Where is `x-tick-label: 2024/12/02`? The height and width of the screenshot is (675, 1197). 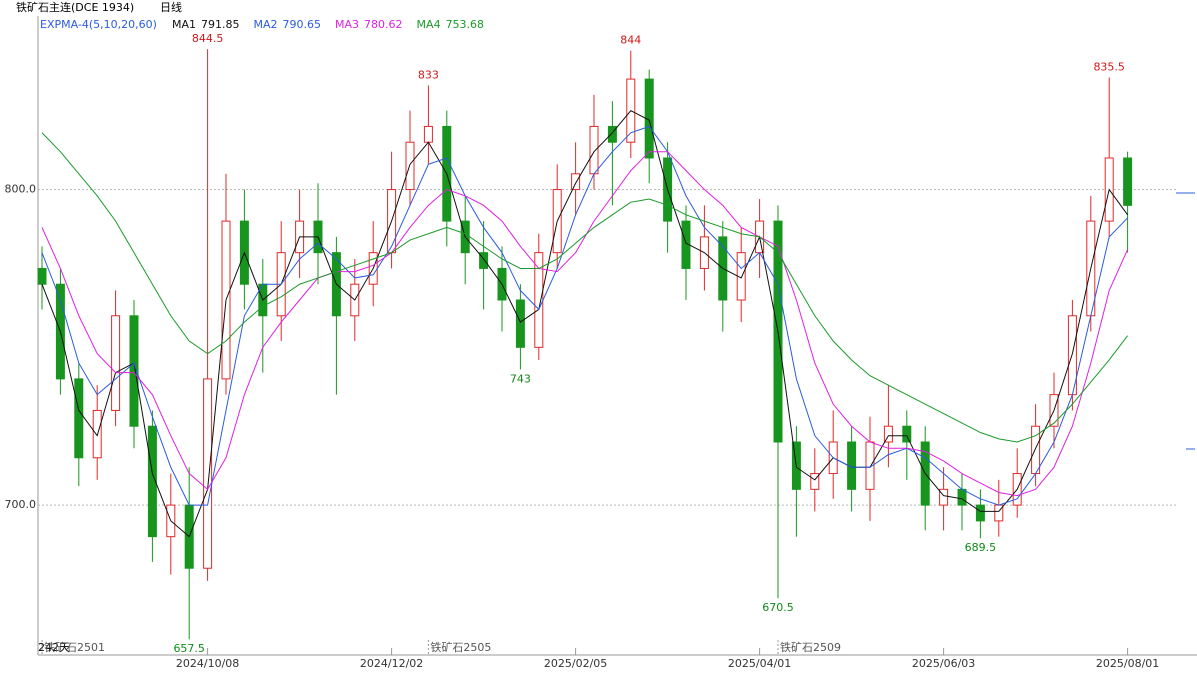 x-tick-label: 2024/12/02 is located at coordinates (391, 663).